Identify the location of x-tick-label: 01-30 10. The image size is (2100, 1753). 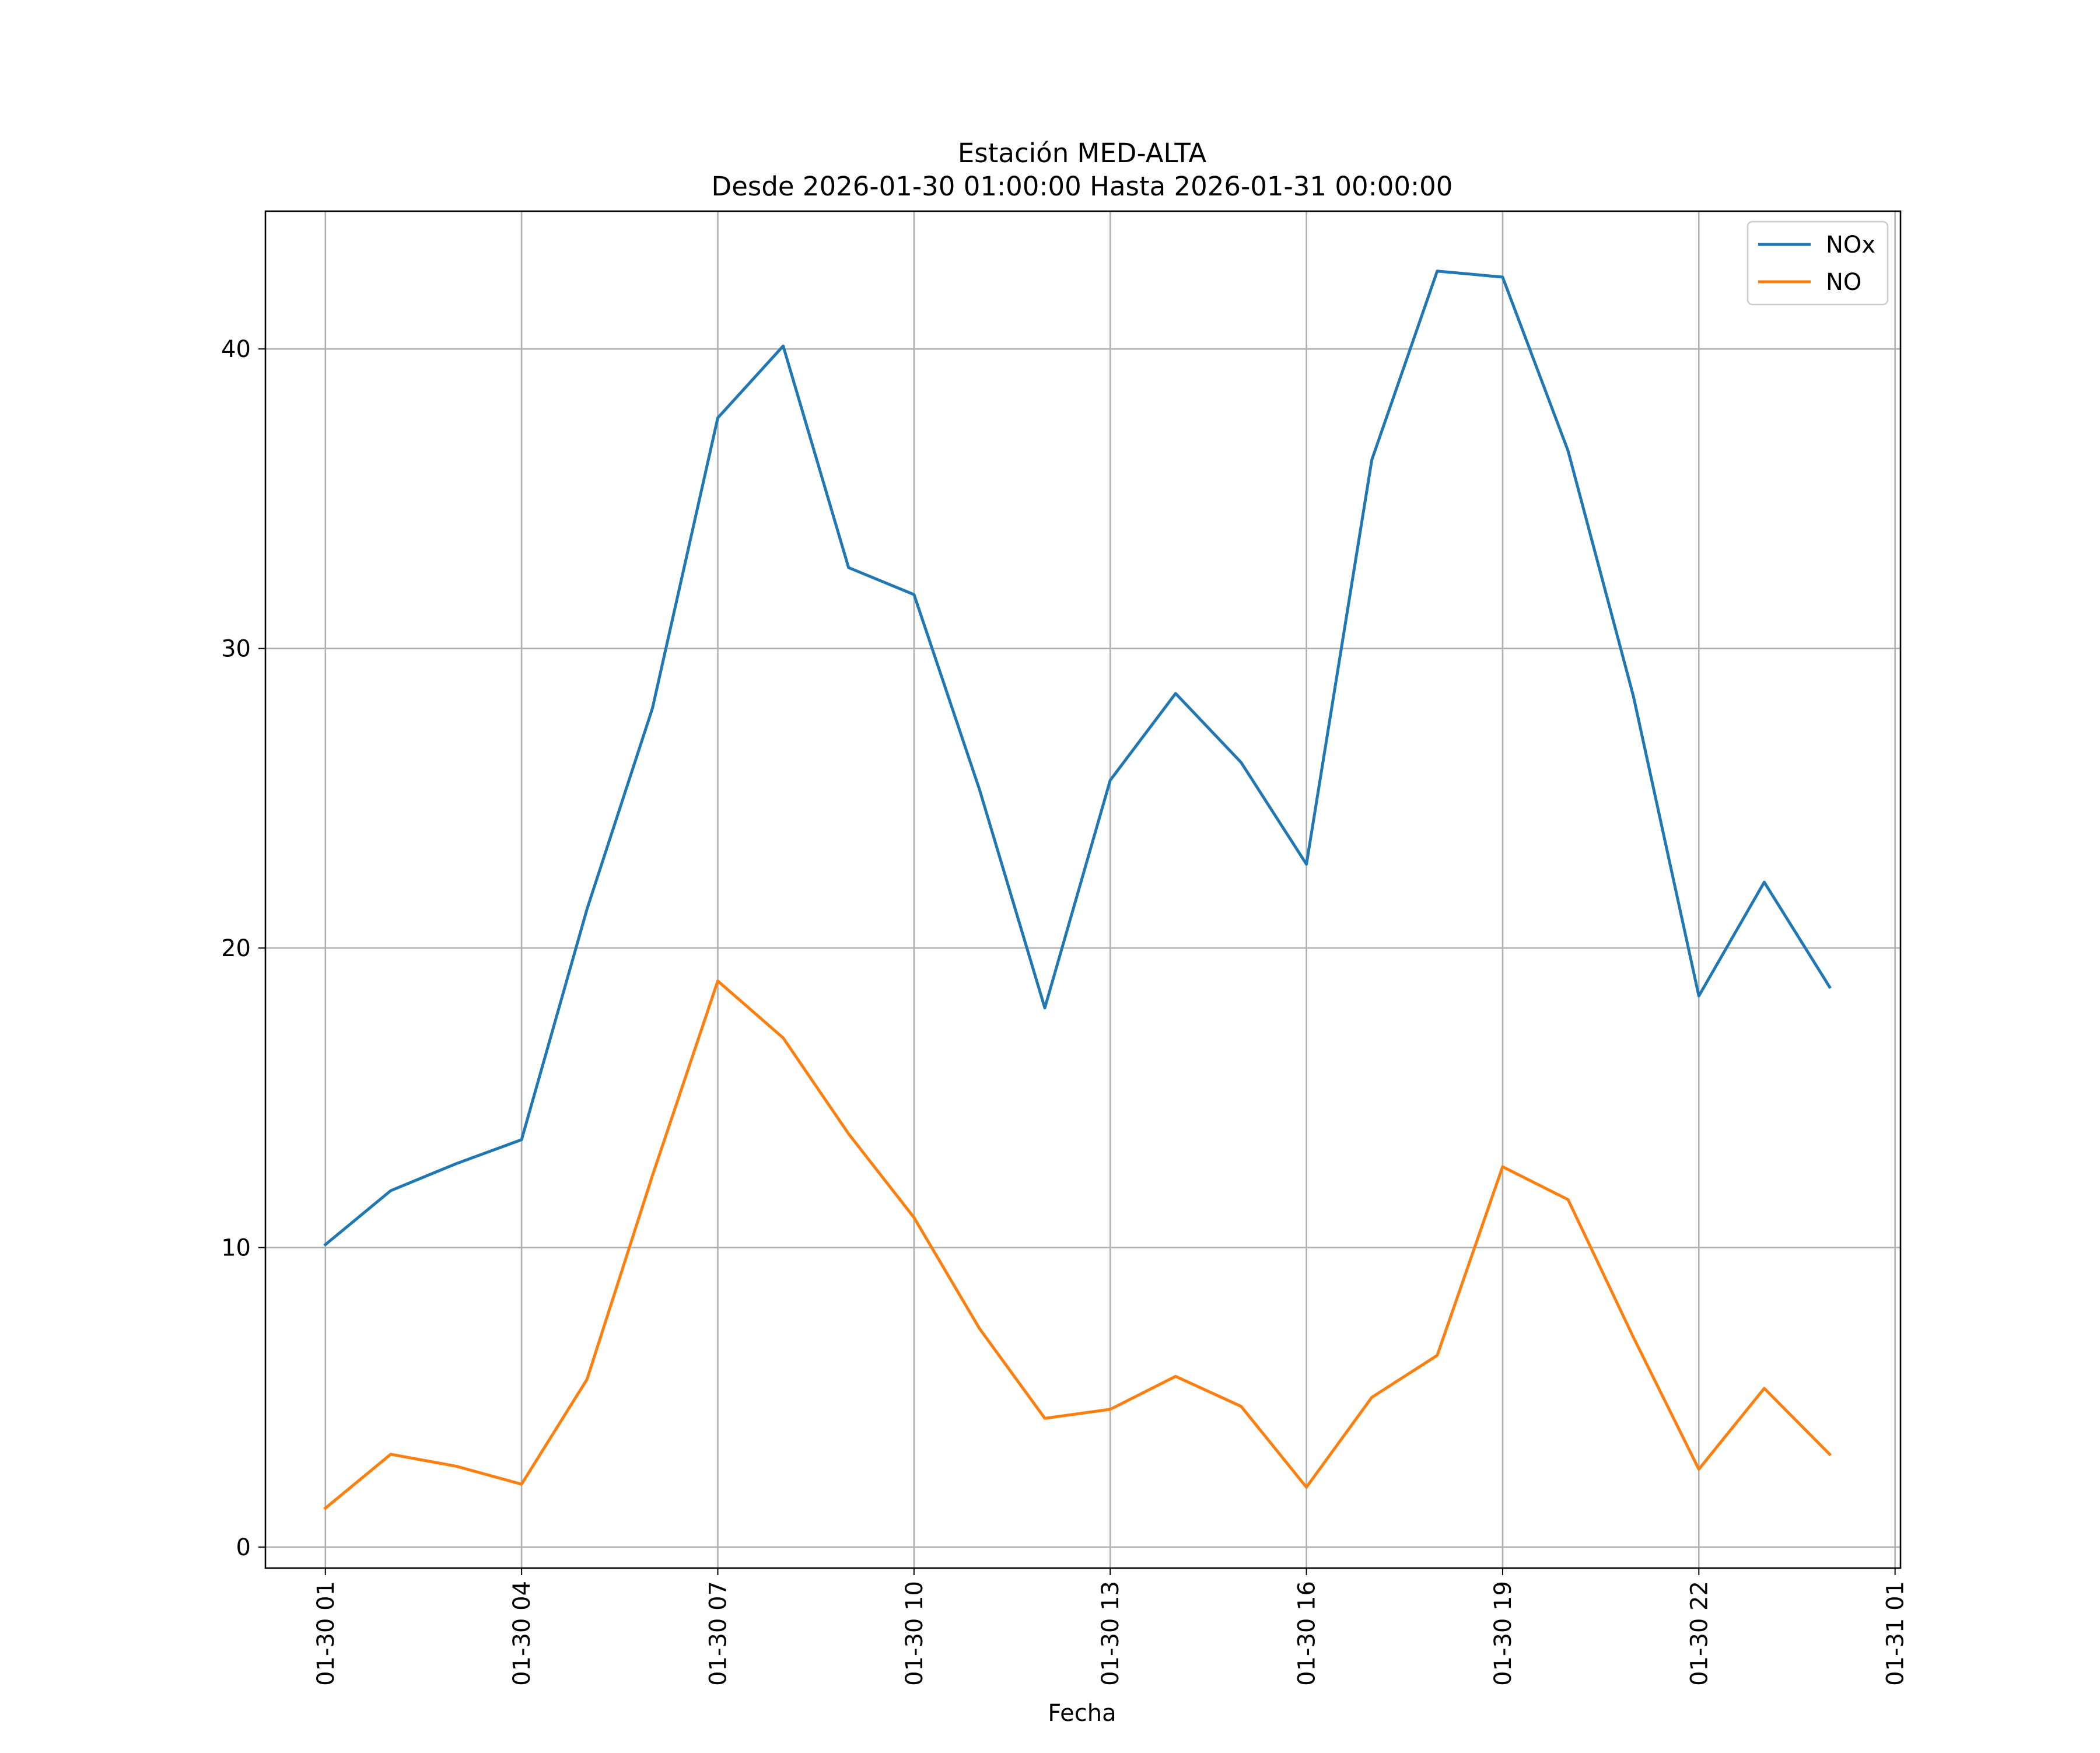
(914, 1633).